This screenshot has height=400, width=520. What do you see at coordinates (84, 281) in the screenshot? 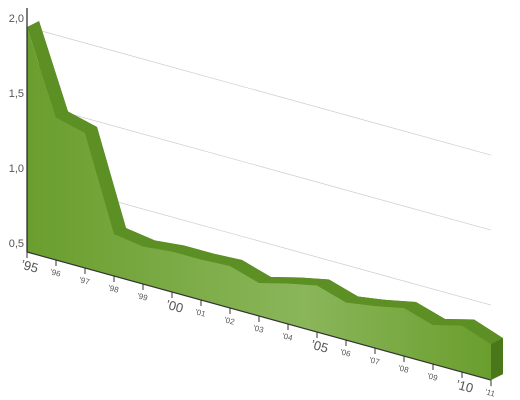
I see `x-tick-label: ’97` at bounding box center [84, 281].